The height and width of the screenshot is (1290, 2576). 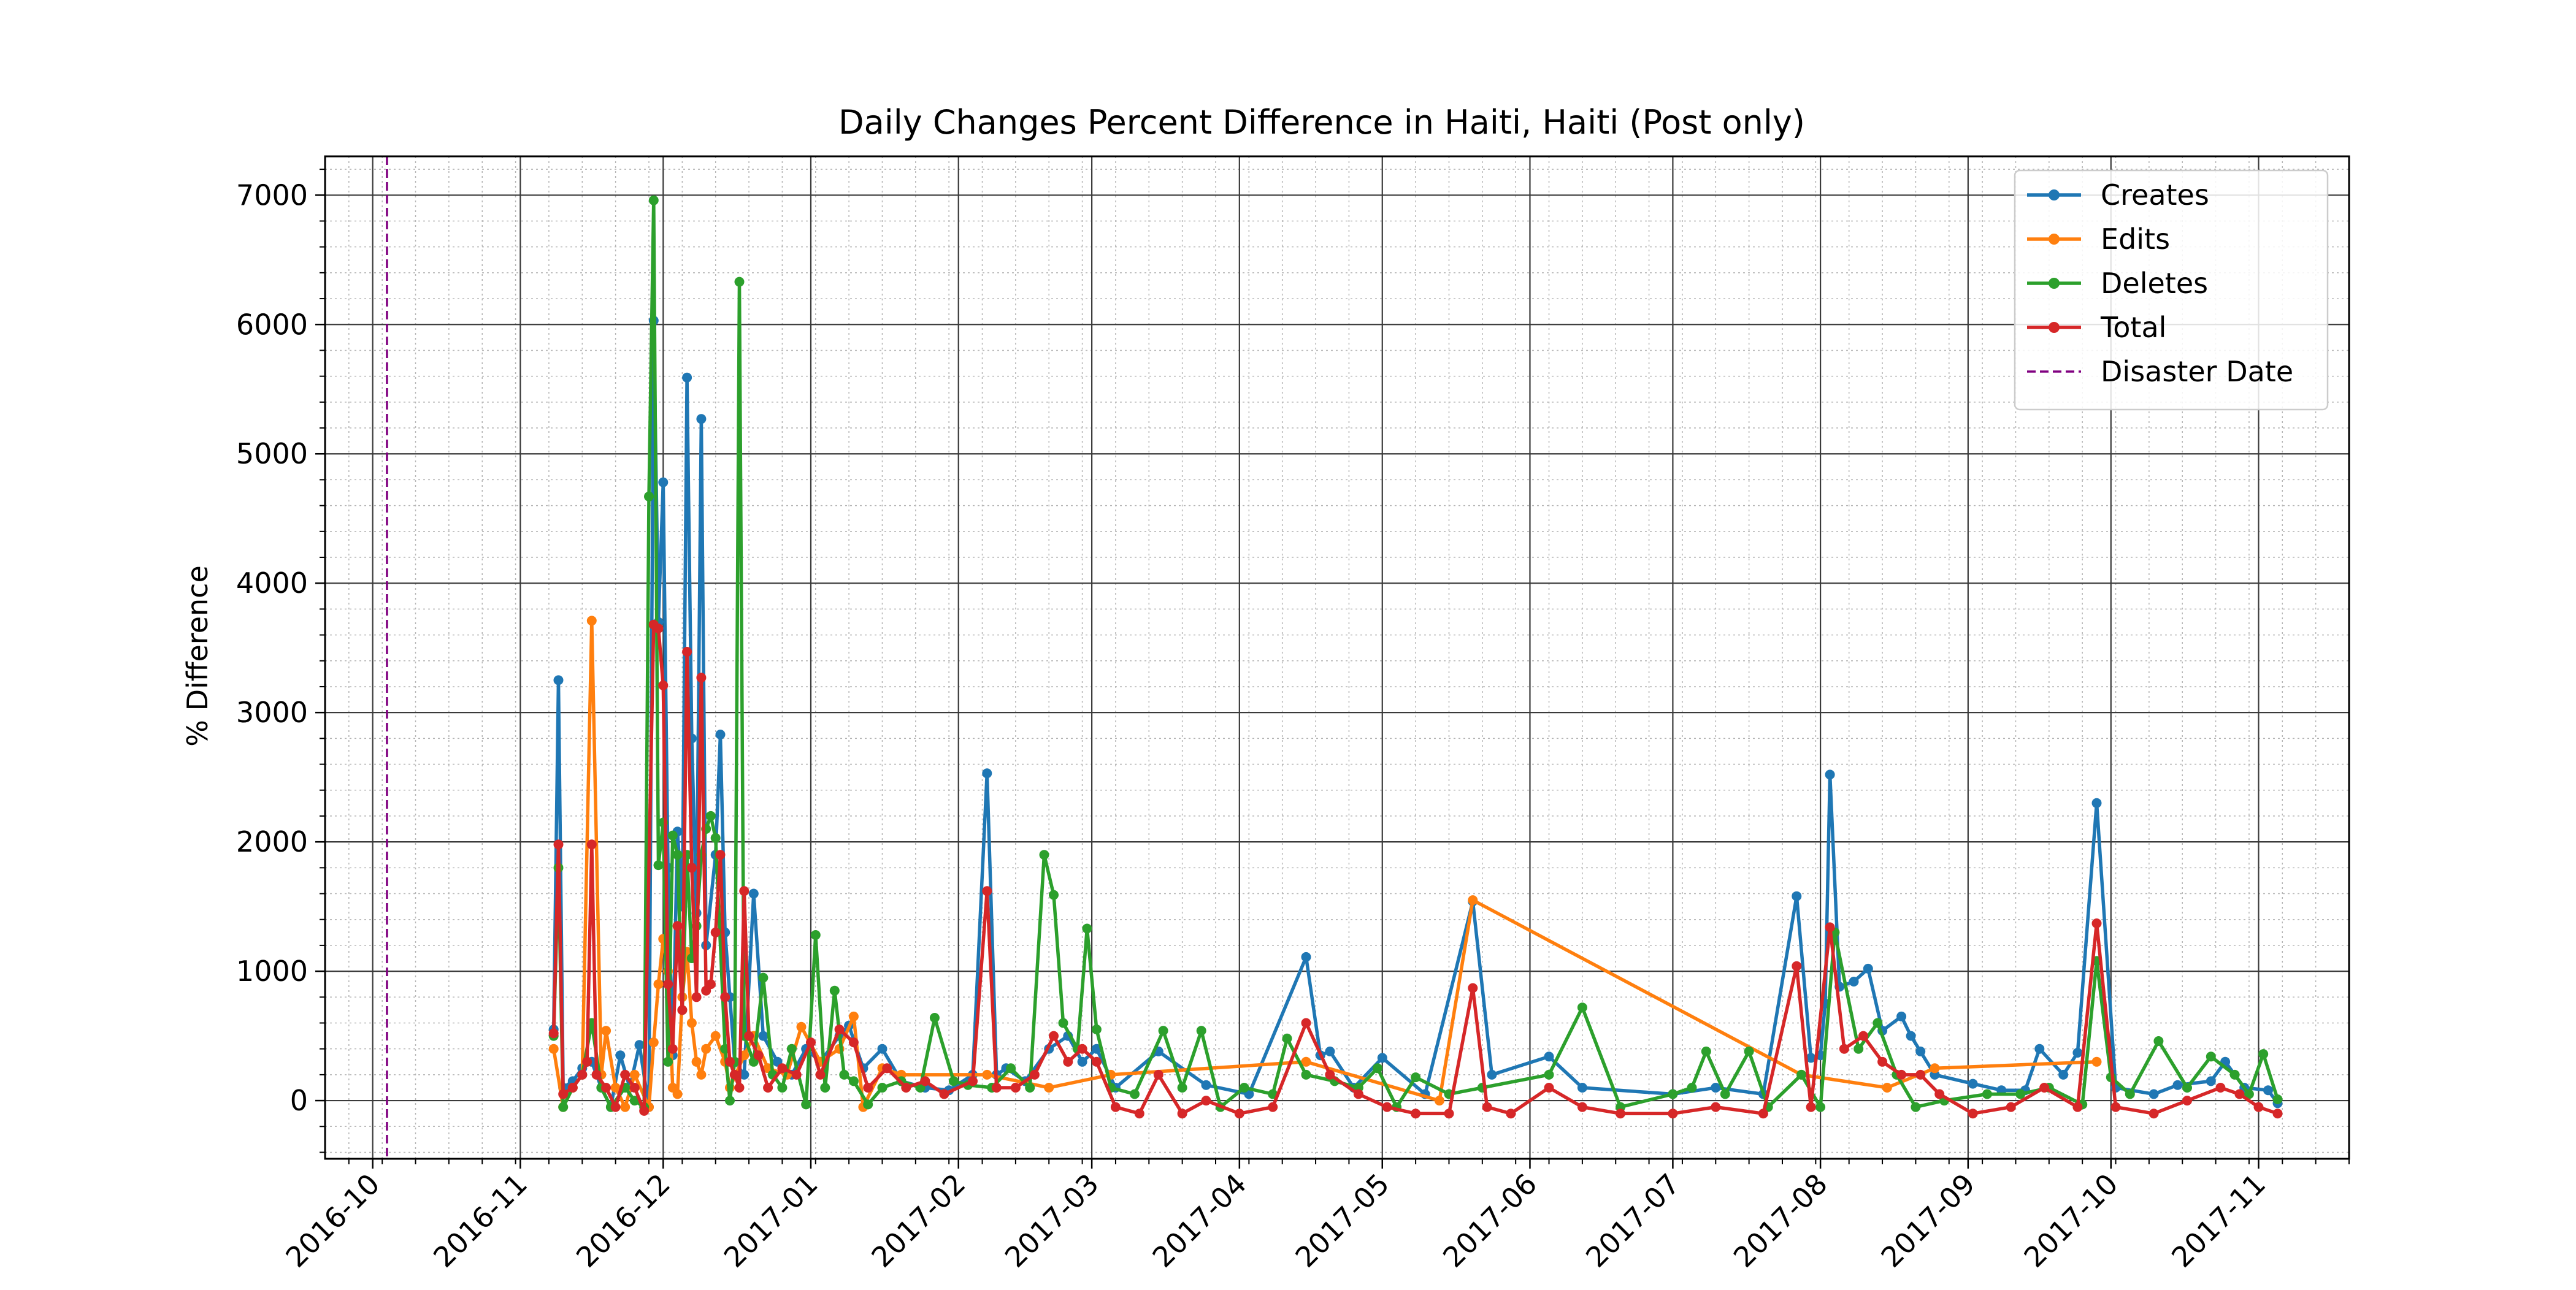 I want to click on legend-box, so click(x=2171, y=290).